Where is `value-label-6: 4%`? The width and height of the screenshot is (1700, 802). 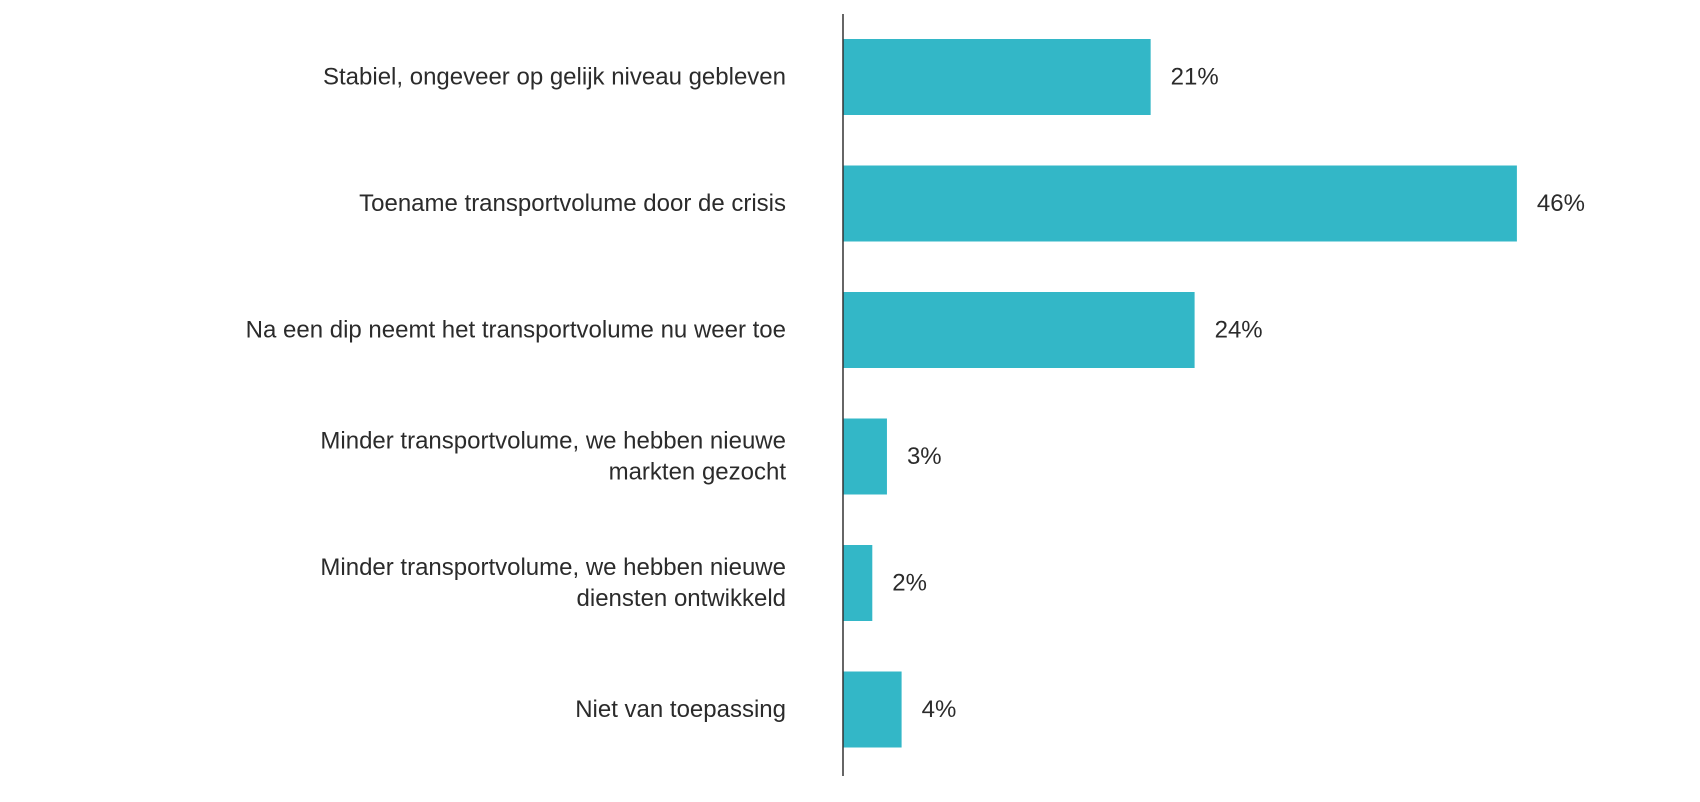 value-label-6: 4% is located at coordinates (939, 709).